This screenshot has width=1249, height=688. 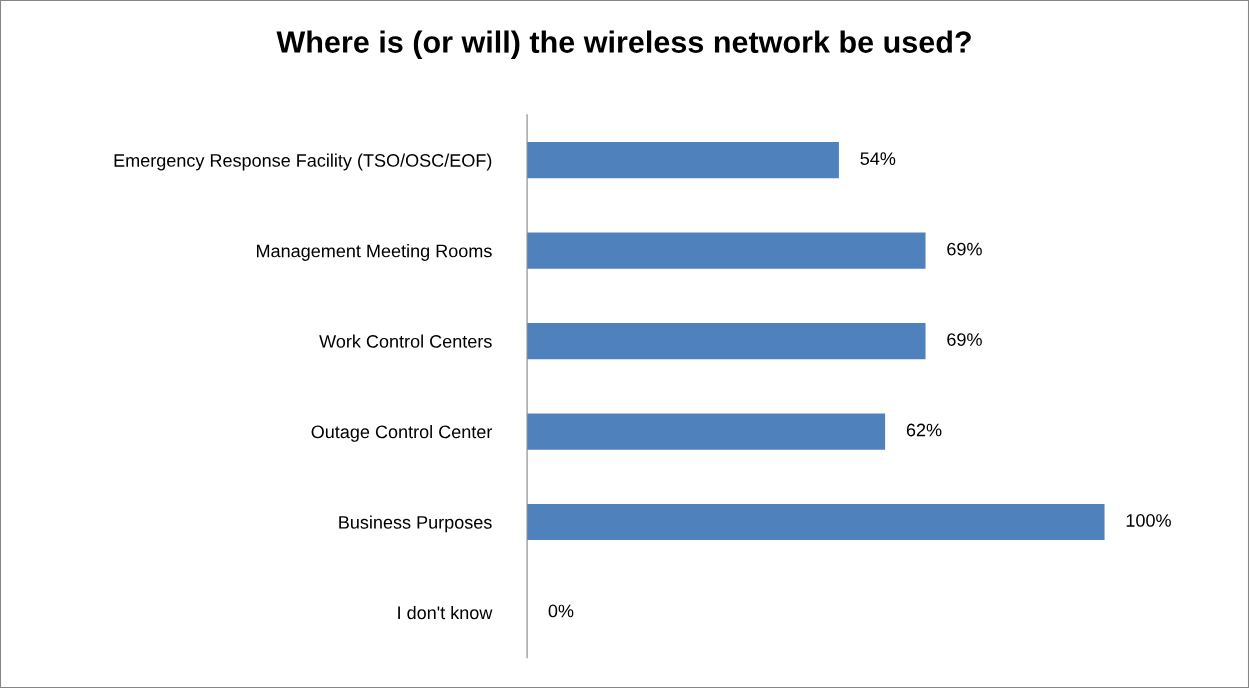 What do you see at coordinates (405, 341) in the screenshot?
I see `y-tick-label: Work Control Centers` at bounding box center [405, 341].